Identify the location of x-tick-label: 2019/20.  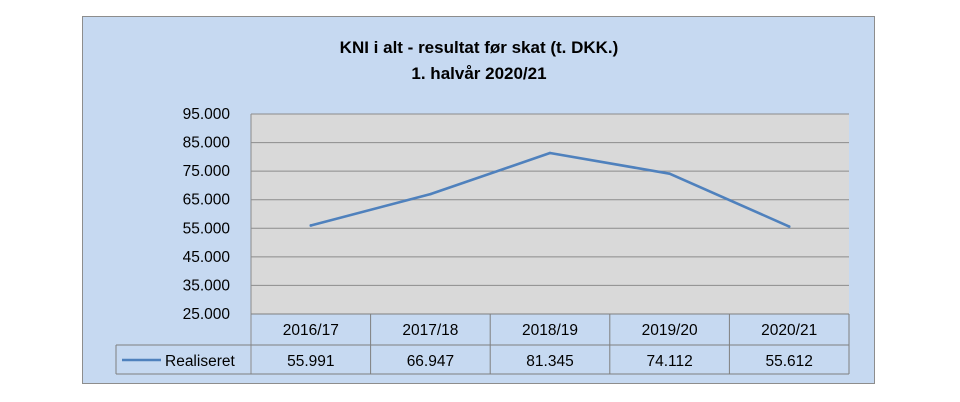
(670, 330).